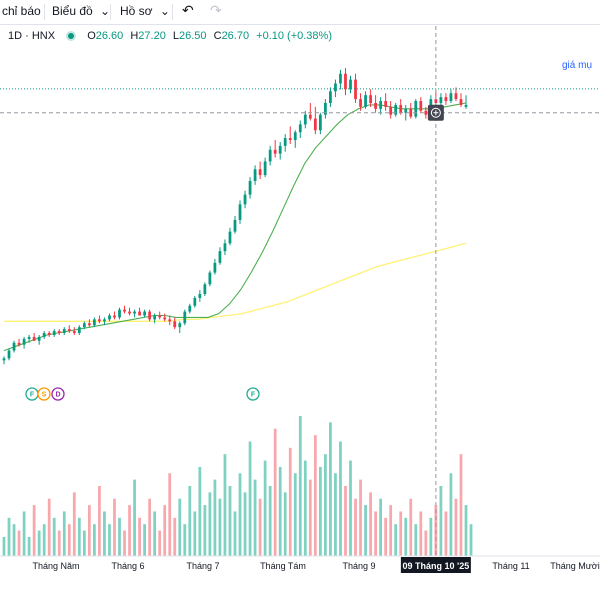 This screenshot has height=600, width=600. What do you see at coordinates (57, 395) in the screenshot?
I see `event-letter: D` at bounding box center [57, 395].